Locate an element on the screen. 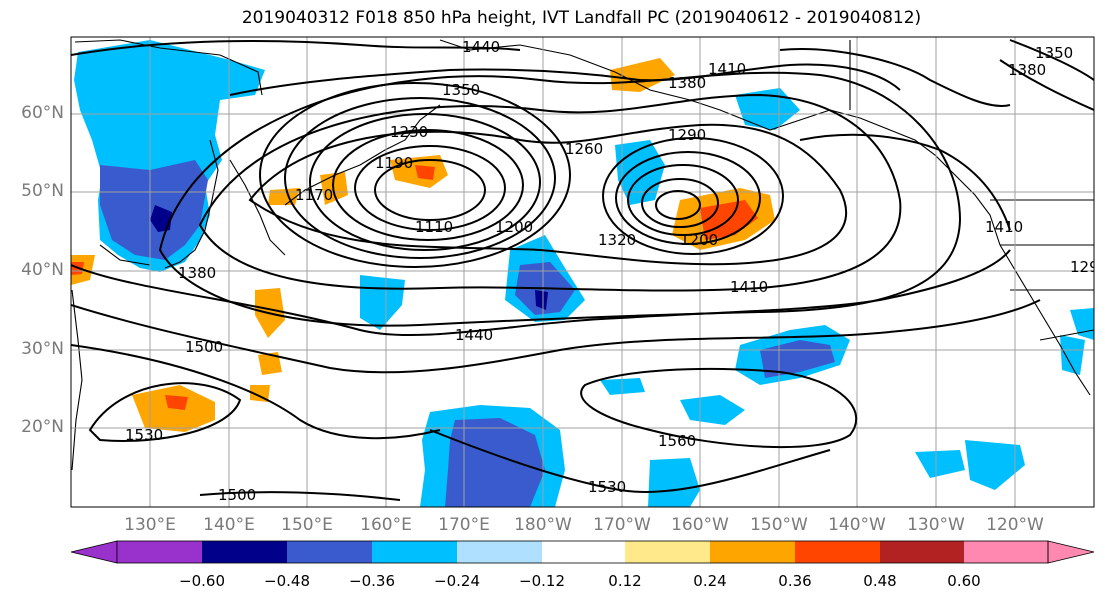 The width and height of the screenshot is (1105, 601). lon-label: 140°E is located at coordinates (229, 525).